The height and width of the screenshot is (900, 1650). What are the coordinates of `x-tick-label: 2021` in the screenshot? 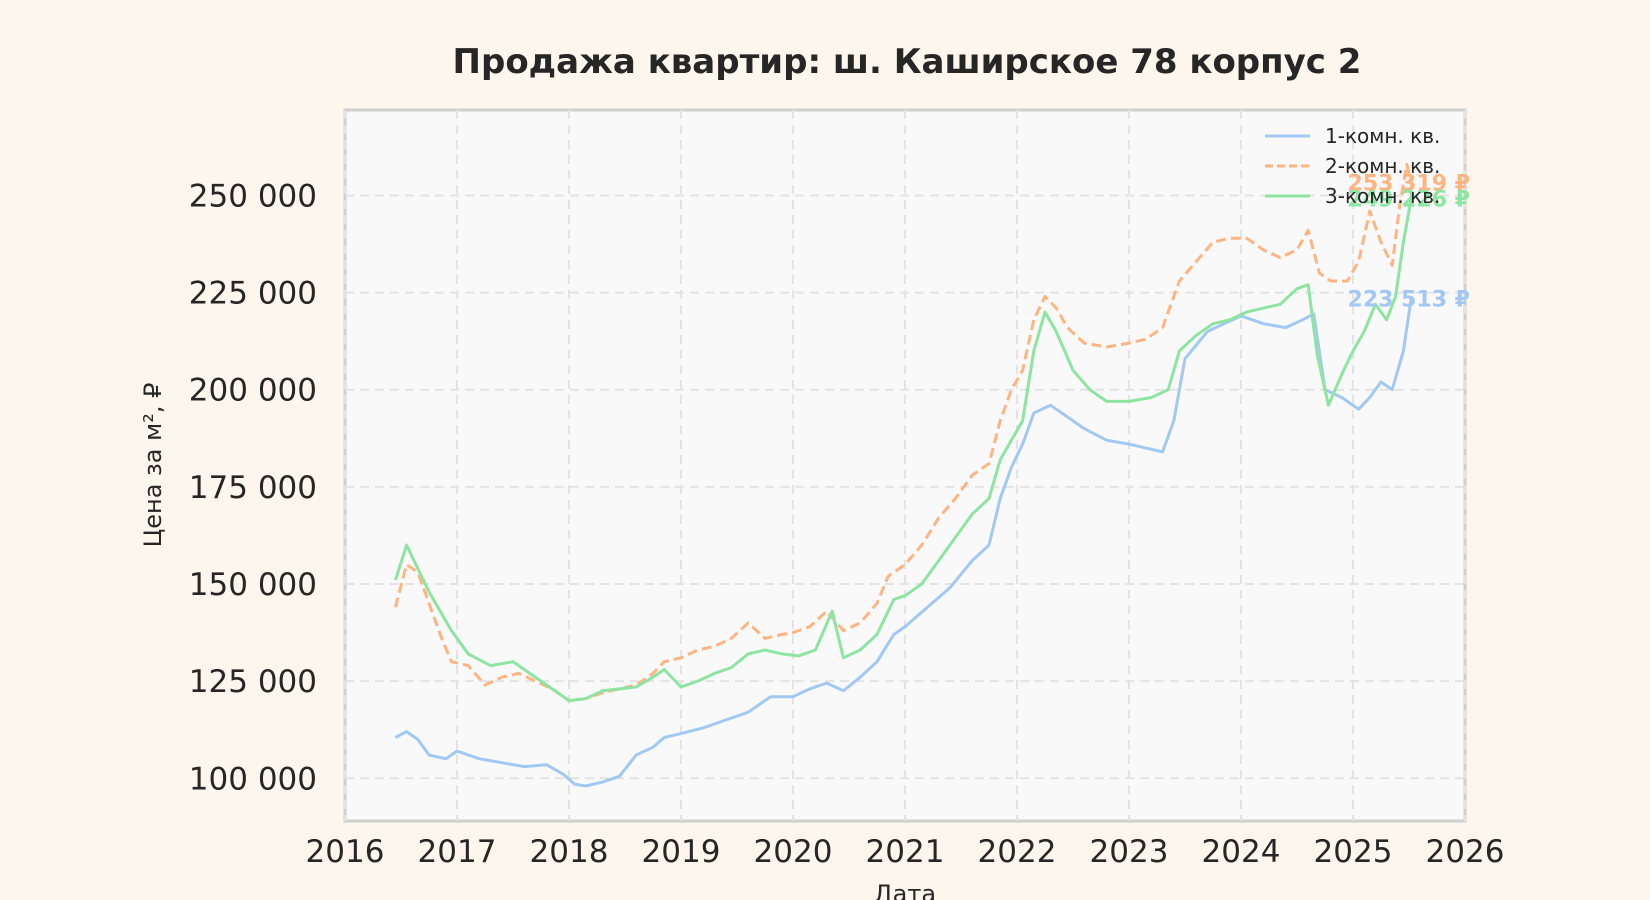 It's located at (905, 852).